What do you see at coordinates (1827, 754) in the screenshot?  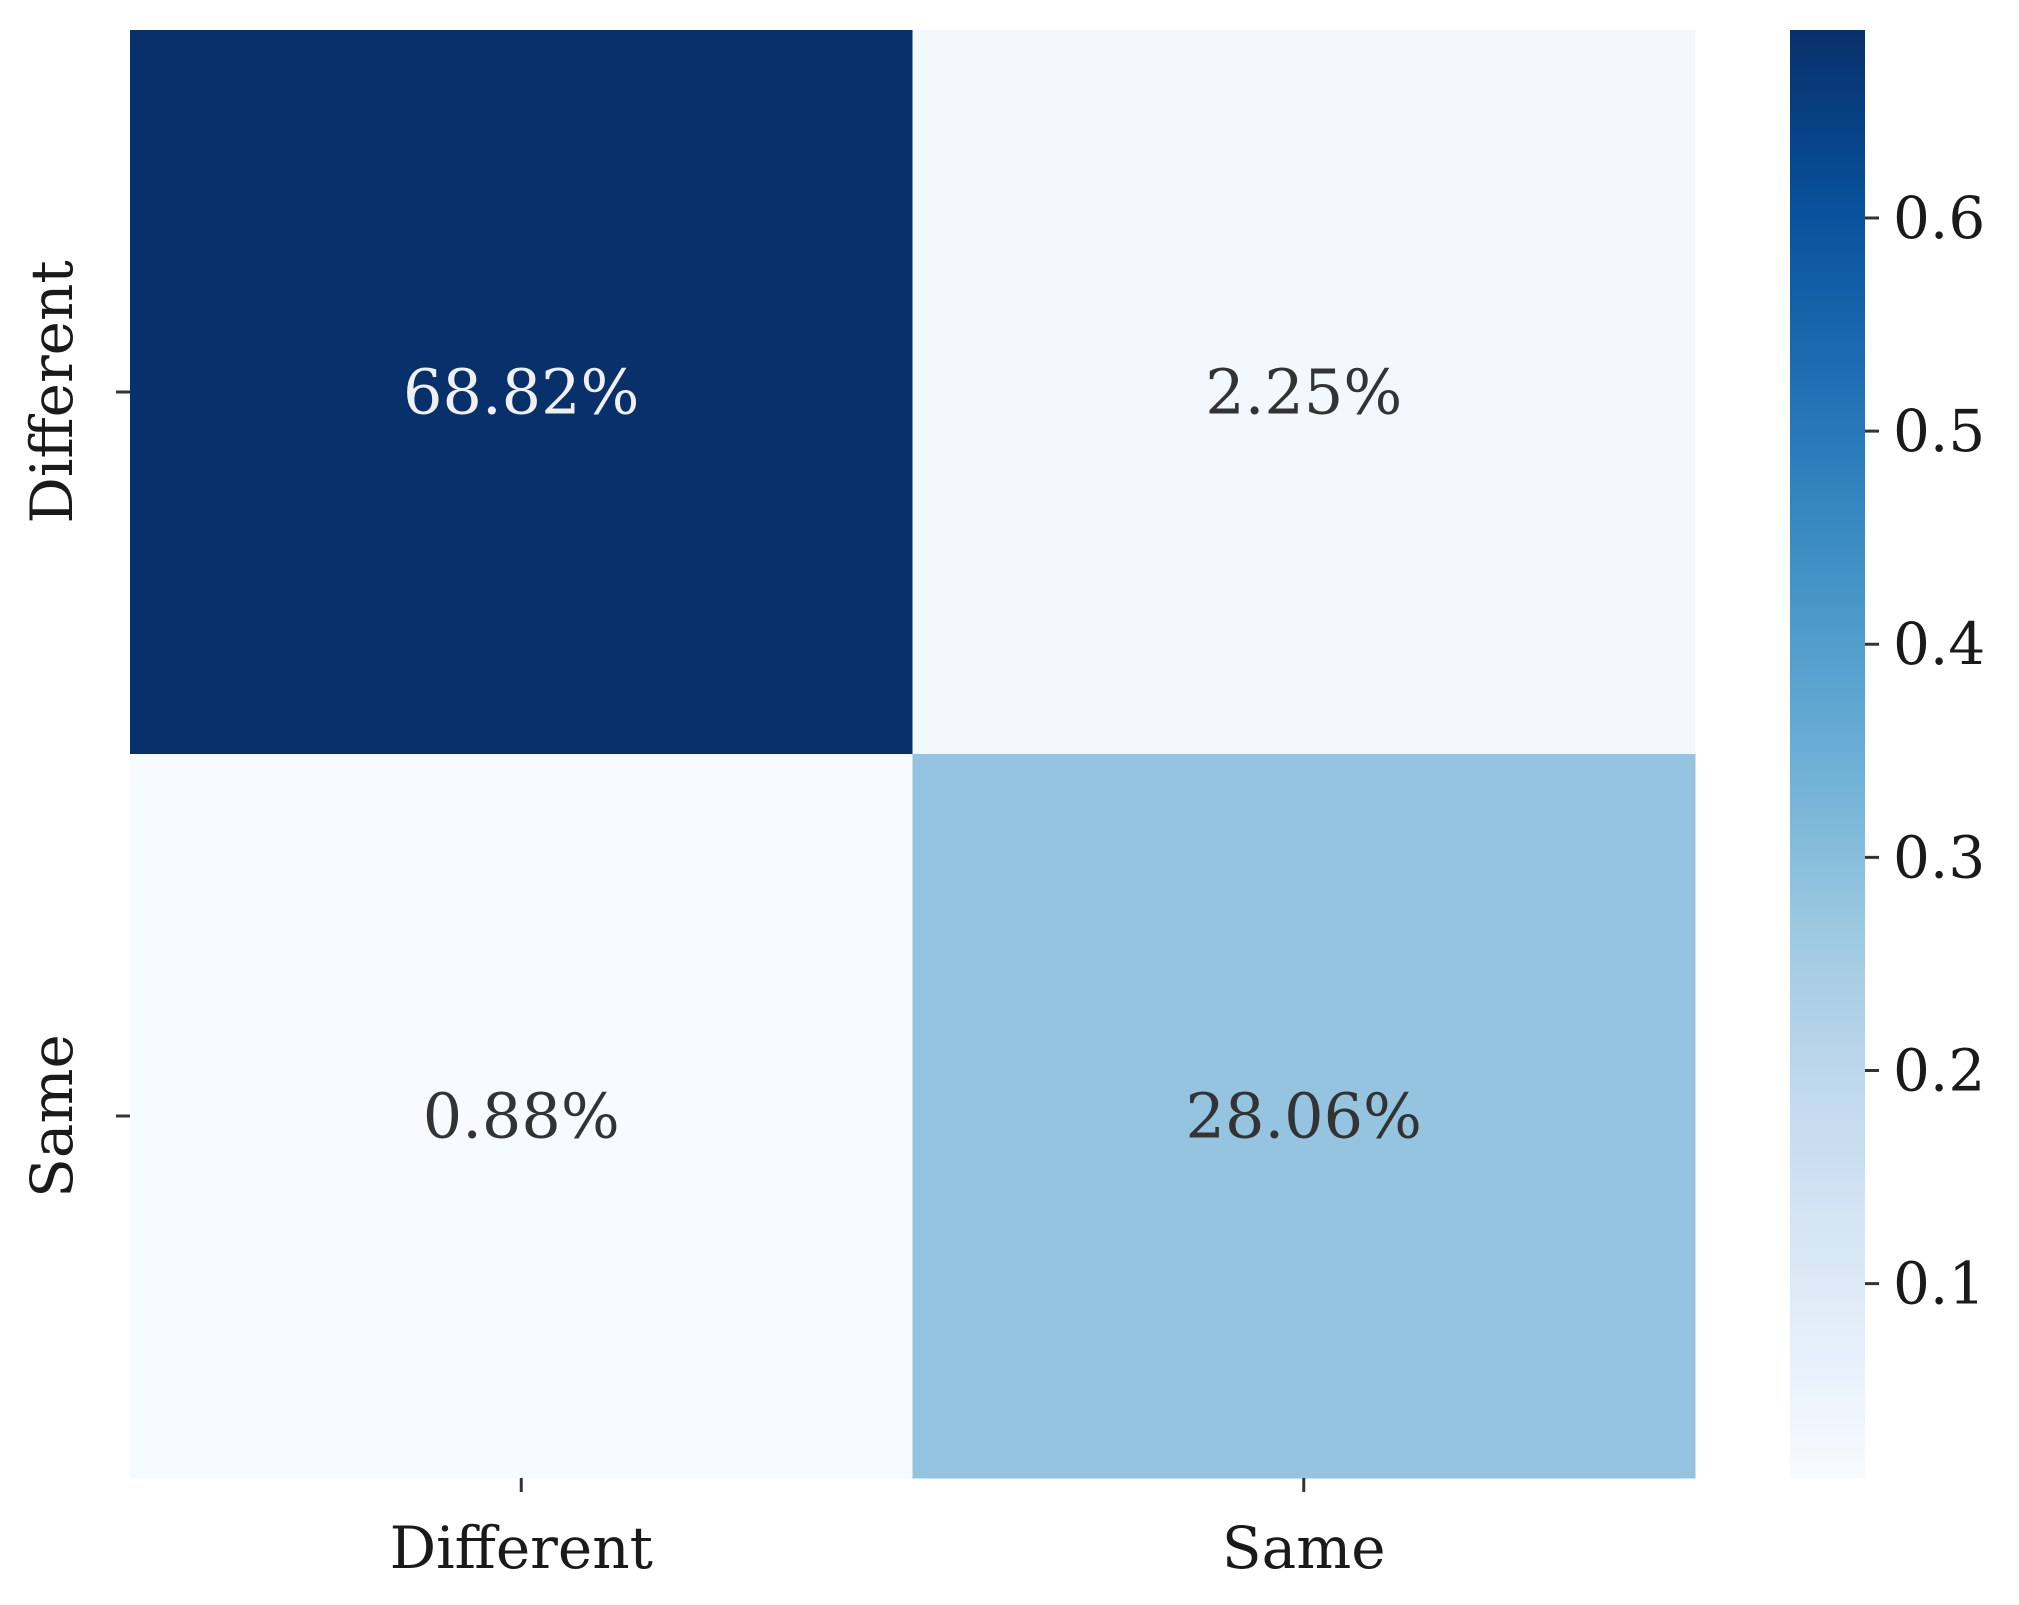 I see `colorbar-gradient` at bounding box center [1827, 754].